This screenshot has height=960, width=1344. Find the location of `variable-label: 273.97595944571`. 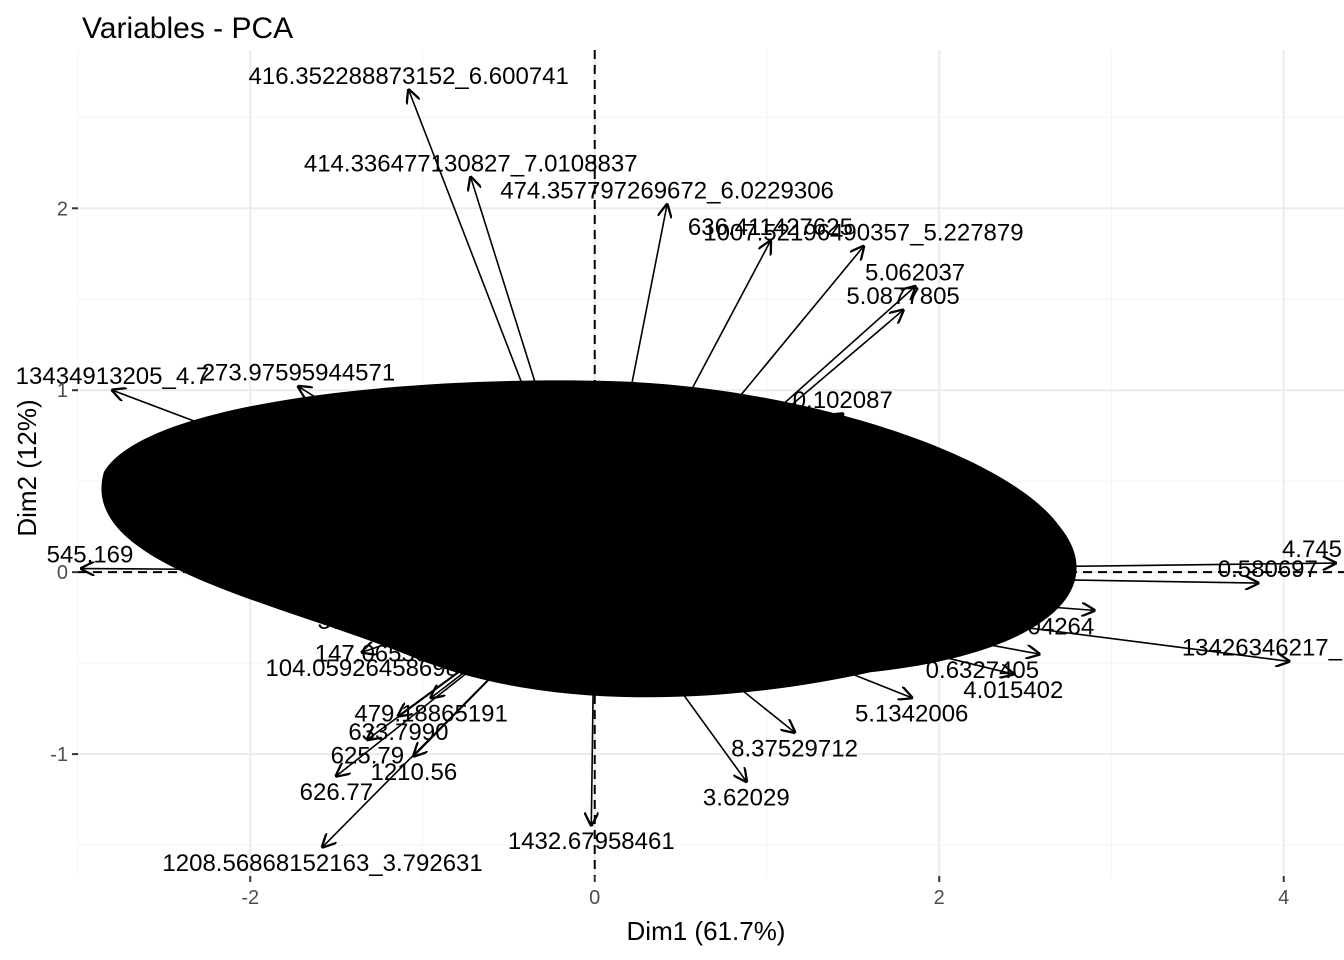

variable-label: 273.97595944571 is located at coordinates (299, 373).